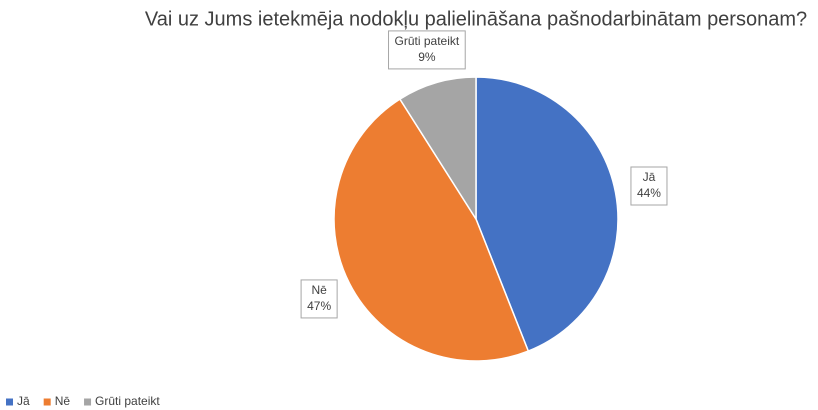 Image resolution: width=818 pixels, height=410 pixels. What do you see at coordinates (23, 401) in the screenshot?
I see `legend-label: Jā` at bounding box center [23, 401].